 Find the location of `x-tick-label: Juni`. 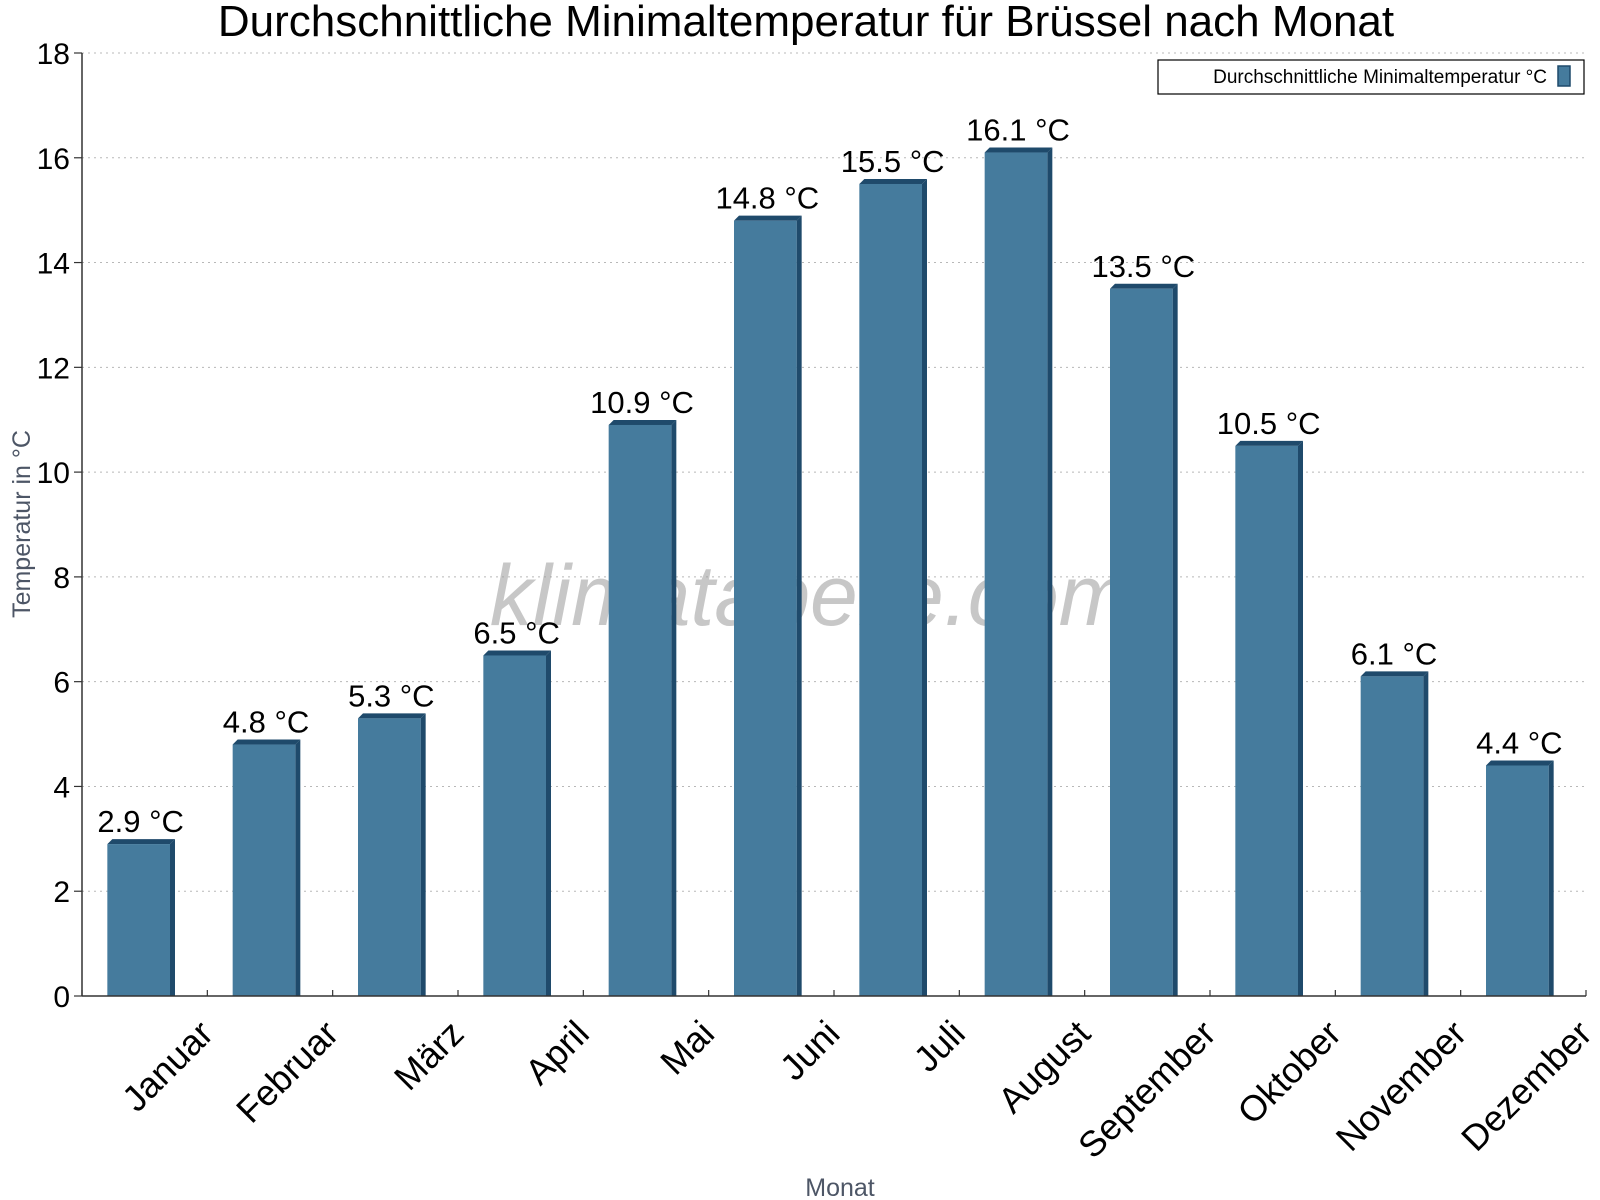

x-tick-label: Juni is located at coordinates (810, 1050).